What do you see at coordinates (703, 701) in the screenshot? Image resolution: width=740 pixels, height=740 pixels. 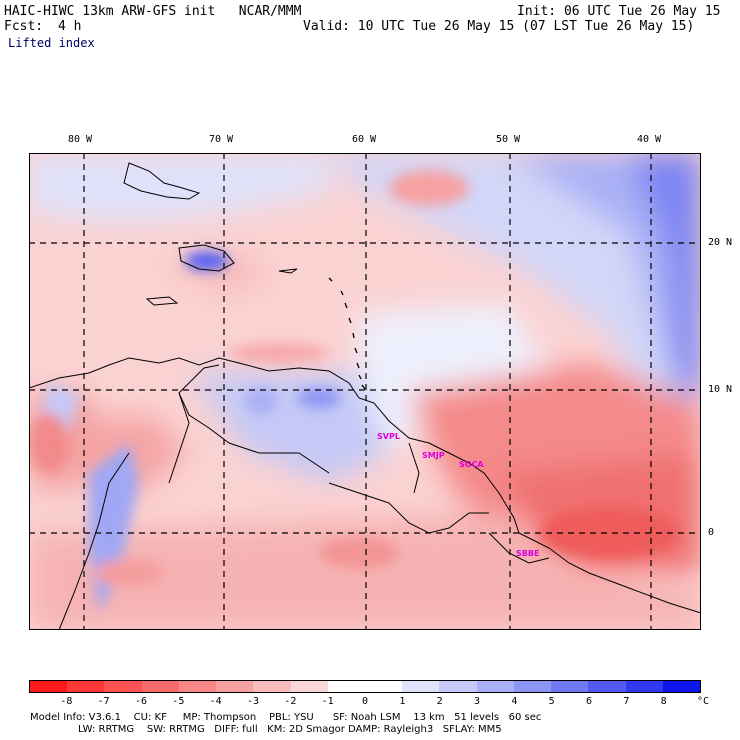 I see `colorbar-unit: °C` at bounding box center [703, 701].